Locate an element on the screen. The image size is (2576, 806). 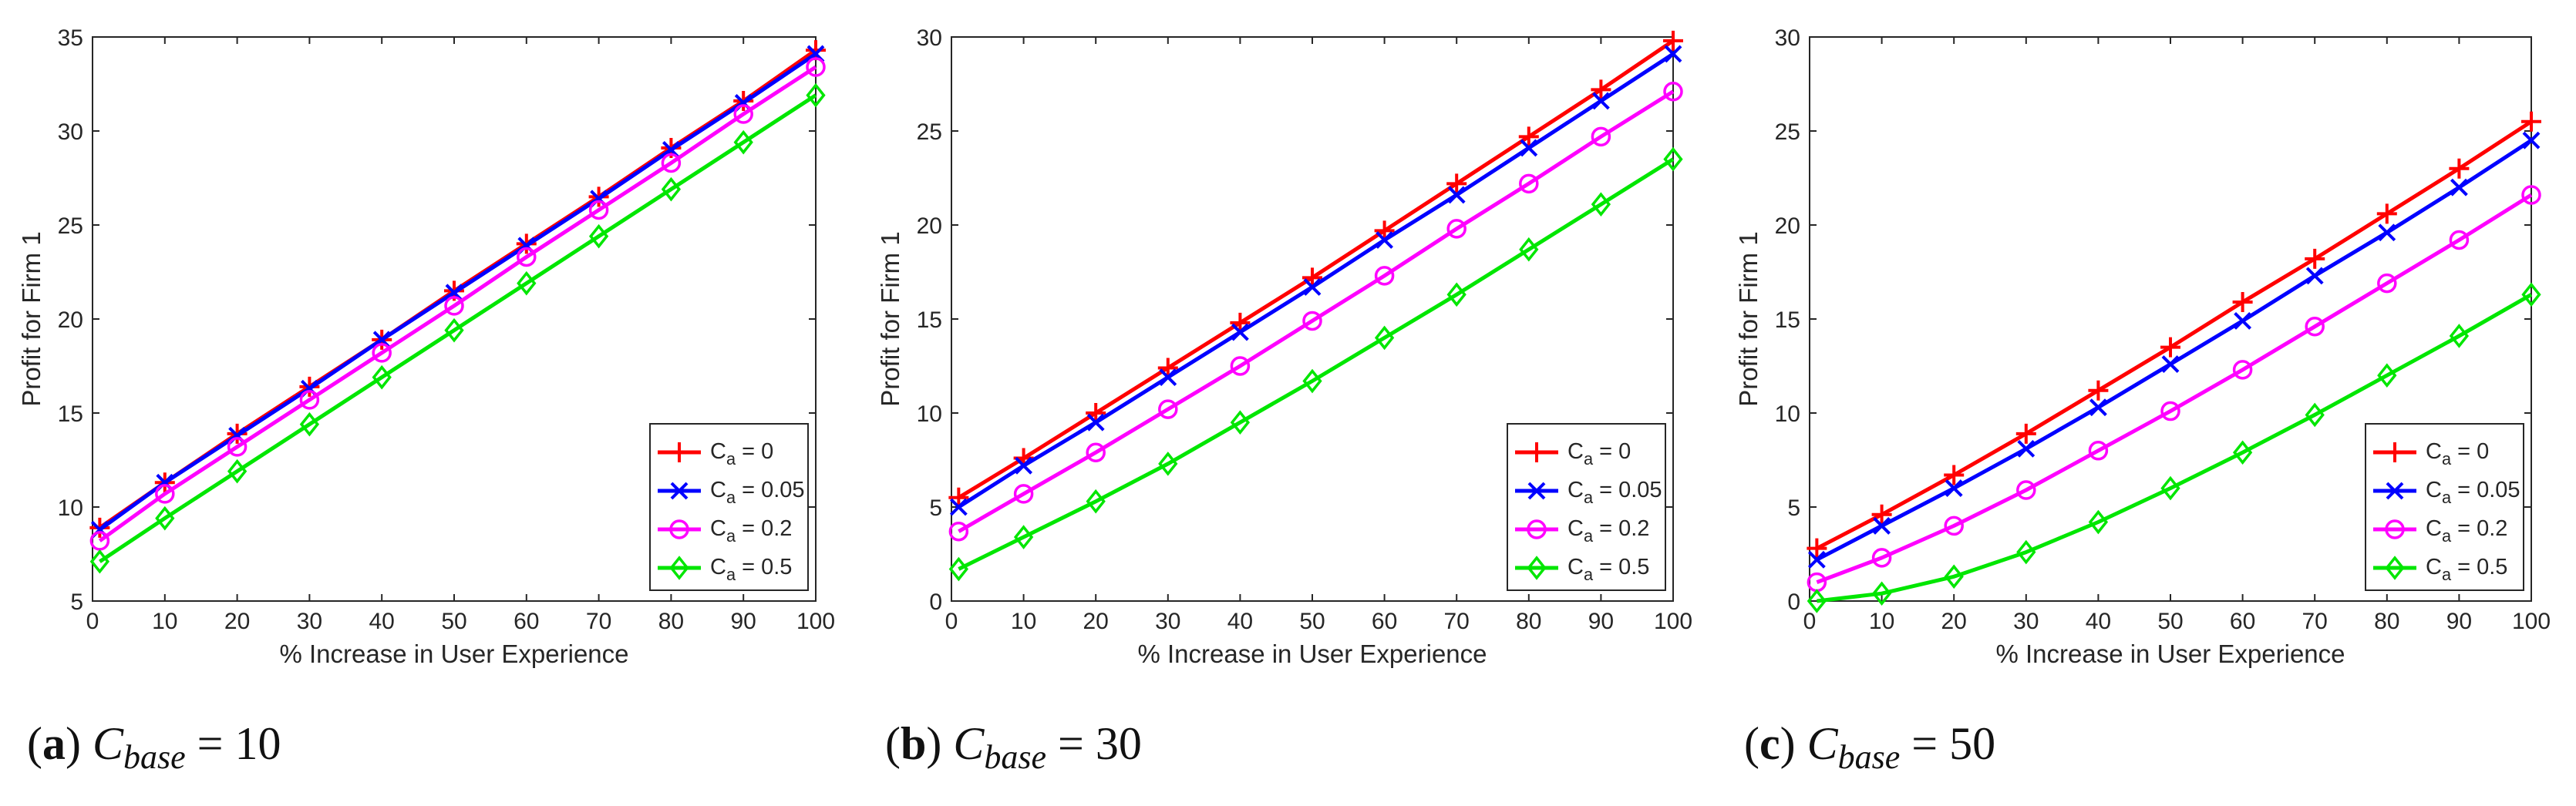
x-tick-label: 30 is located at coordinates (1167, 621).